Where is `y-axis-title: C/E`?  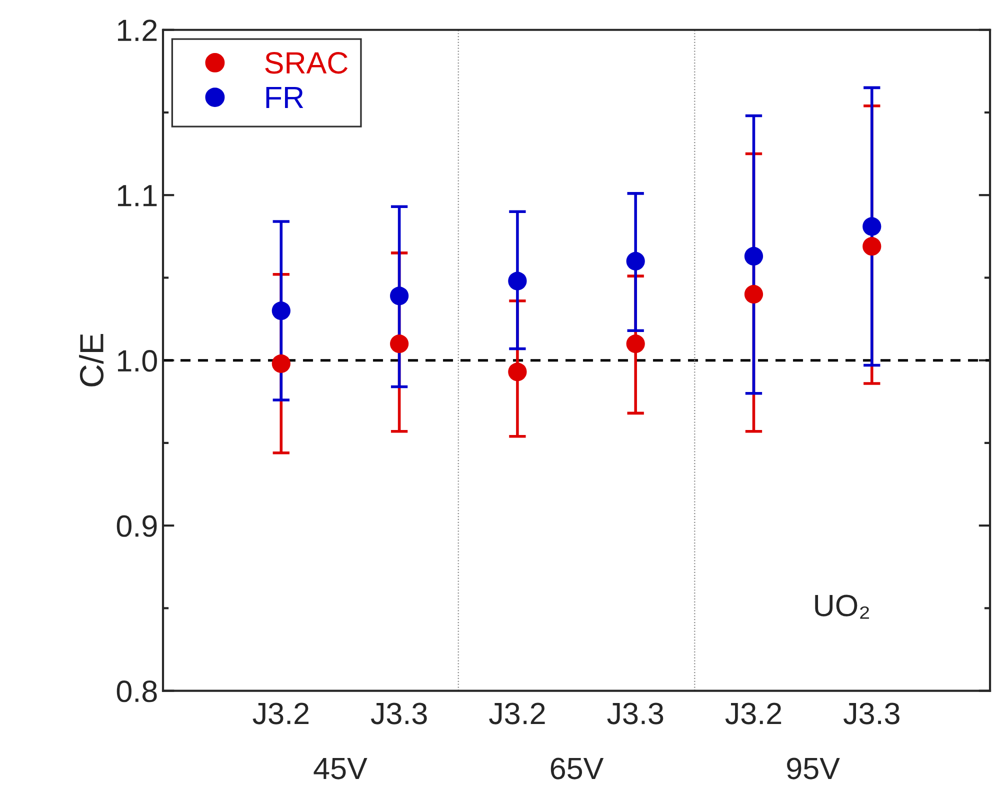 y-axis-title: C/E is located at coordinates (91, 360).